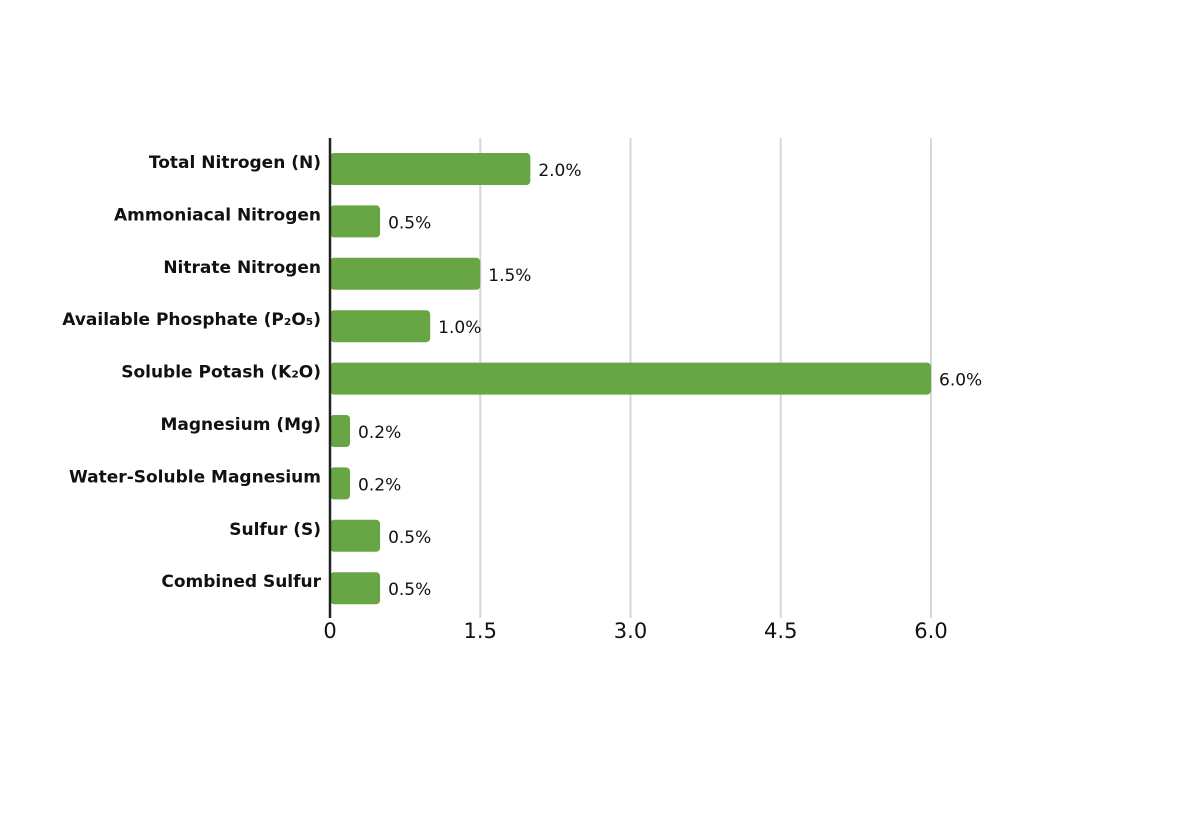 The height and width of the screenshot is (831, 1200). I want to click on y-tick-label: Sulfur (S), so click(275, 530).